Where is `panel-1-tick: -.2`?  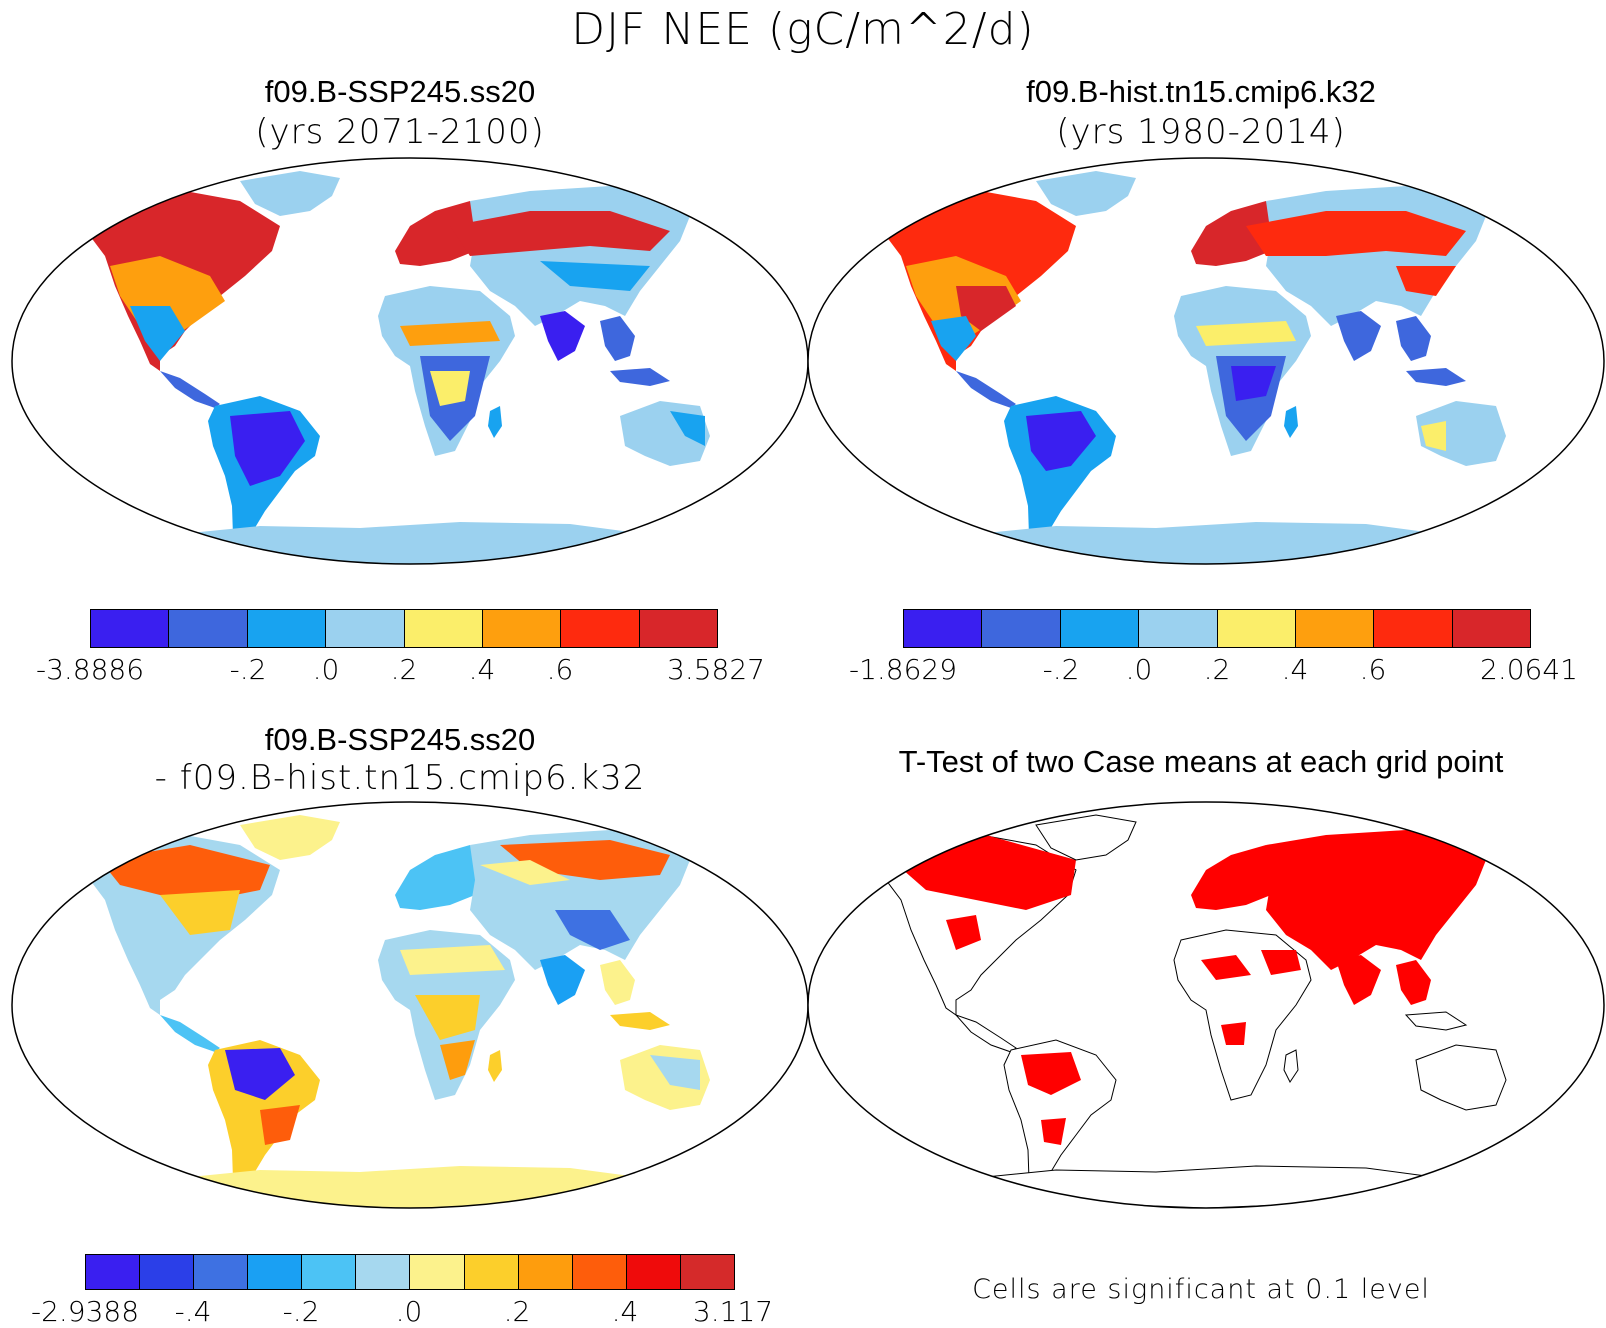 panel-1-tick: -.2 is located at coordinates (248, 669).